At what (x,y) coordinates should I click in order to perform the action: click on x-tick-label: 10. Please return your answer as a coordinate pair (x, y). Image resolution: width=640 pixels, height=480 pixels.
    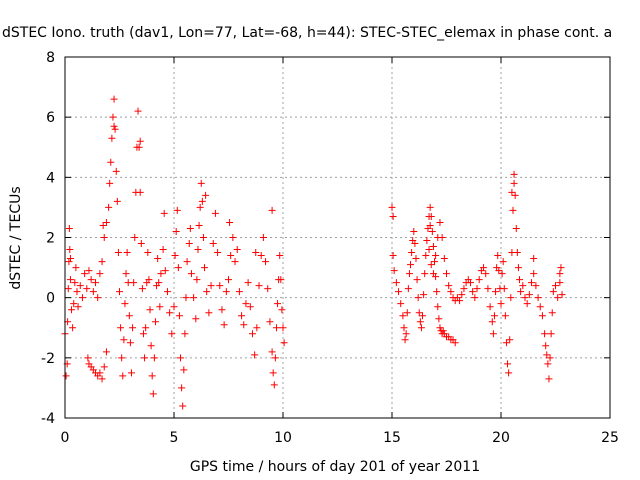
    Looking at the image, I should click on (283, 438).